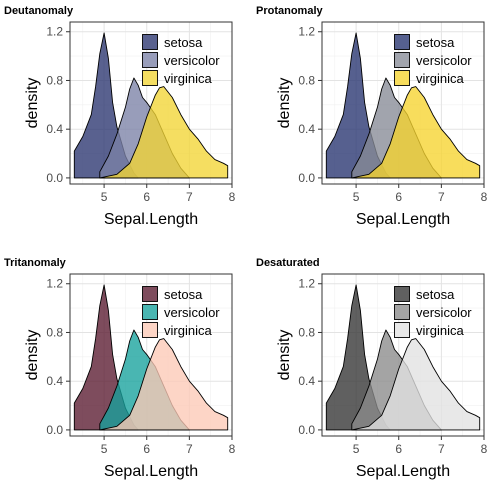 This screenshot has width=504, height=504. Describe the element at coordinates (39, 11) in the screenshot. I see `panel-title: Deutanomaly` at that location.